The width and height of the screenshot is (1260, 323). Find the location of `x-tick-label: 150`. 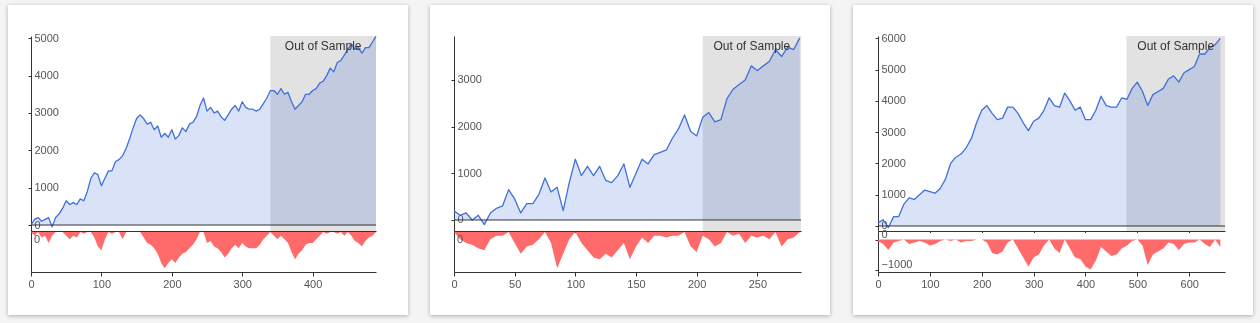

x-tick-label: 150 is located at coordinates (636, 283).